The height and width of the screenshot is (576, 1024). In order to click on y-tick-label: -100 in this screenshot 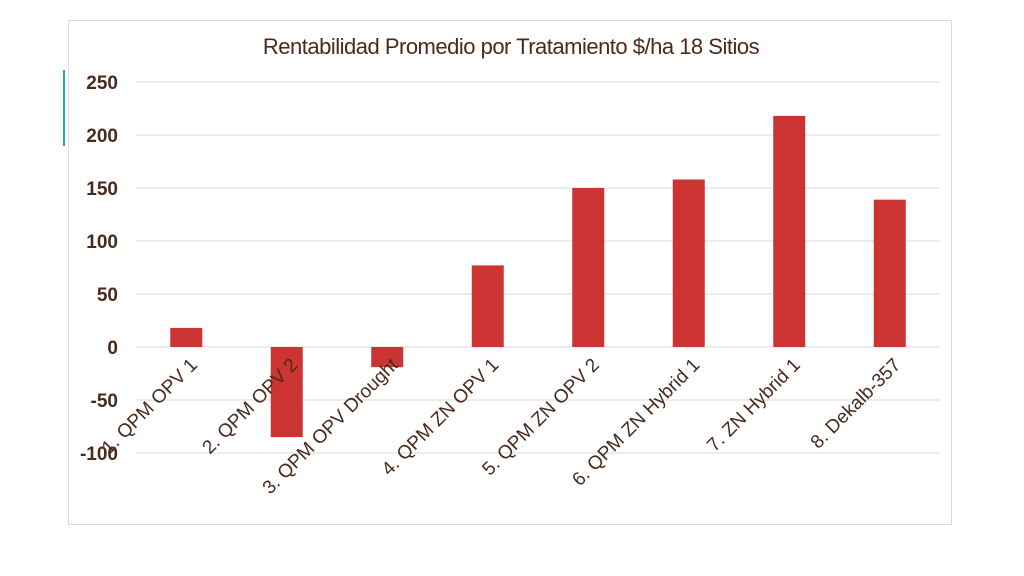, I will do `click(99, 454)`.